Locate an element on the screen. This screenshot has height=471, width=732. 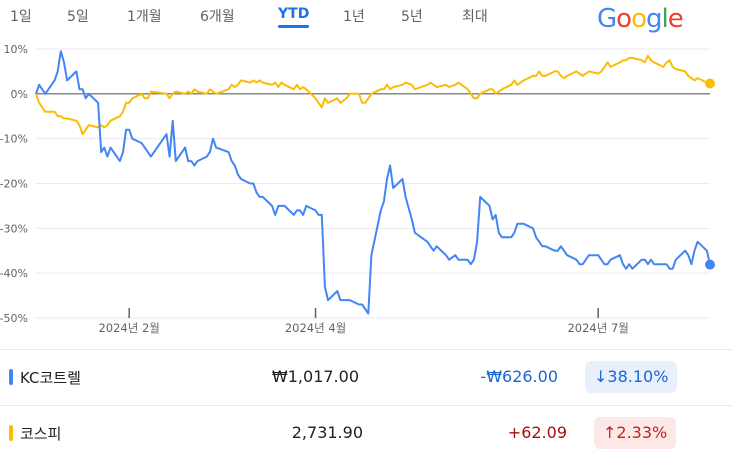
logo-letter: e is located at coordinates (675, 19).